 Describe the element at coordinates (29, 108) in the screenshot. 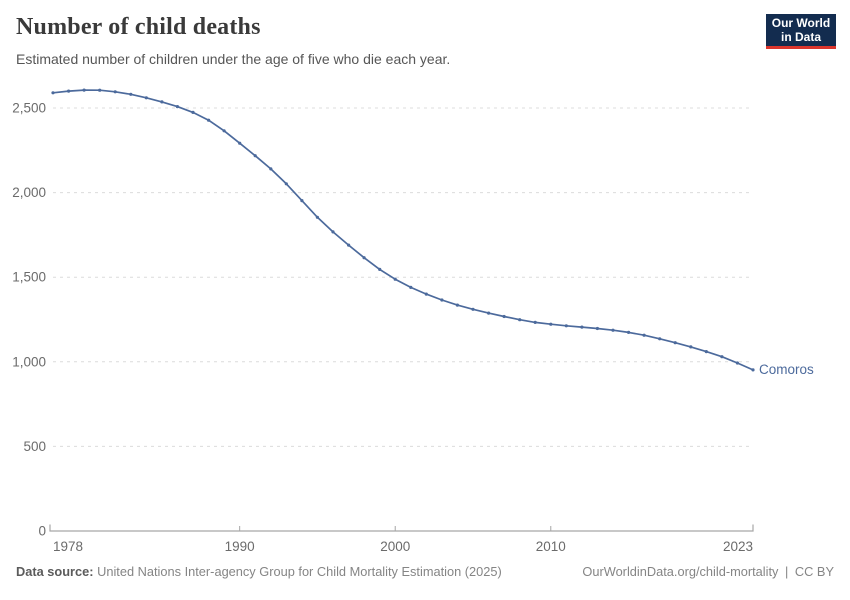

I see `y-axis-tick-label: 2,500` at that location.